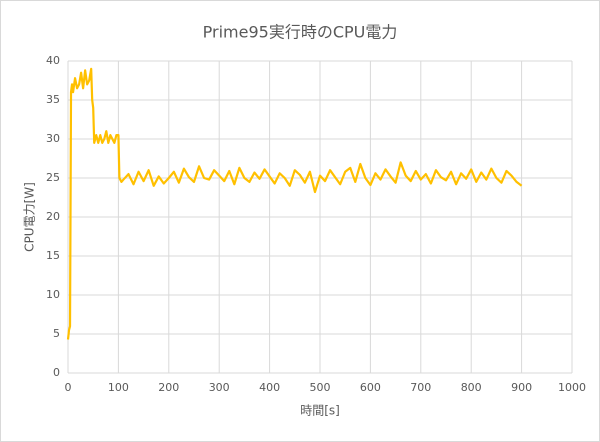 This screenshot has width=600, height=442. Describe the element at coordinates (53, 255) in the screenshot. I see `y-tick-label: 15` at that location.